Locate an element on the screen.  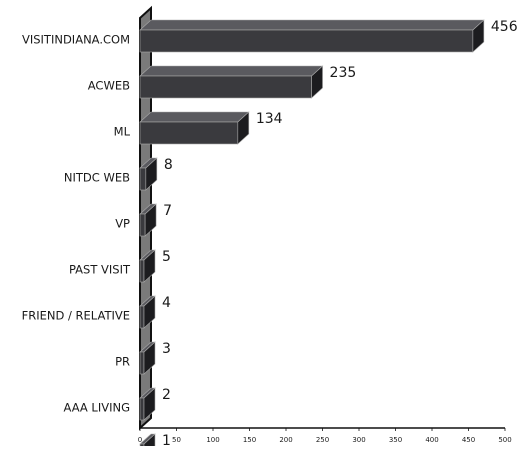
category-label-5: PAST VISIT is located at coordinates (100, 270).